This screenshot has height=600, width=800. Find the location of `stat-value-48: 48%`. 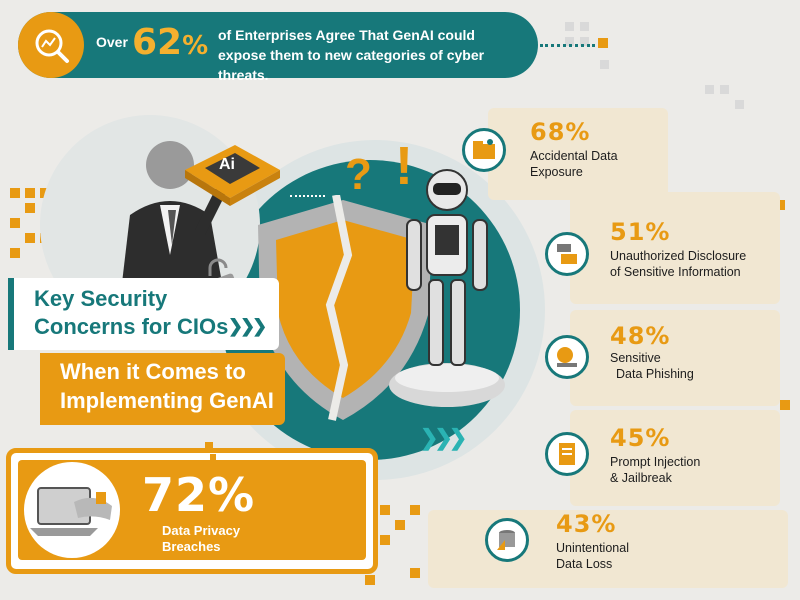

stat-value-48: 48% is located at coordinates (640, 336).